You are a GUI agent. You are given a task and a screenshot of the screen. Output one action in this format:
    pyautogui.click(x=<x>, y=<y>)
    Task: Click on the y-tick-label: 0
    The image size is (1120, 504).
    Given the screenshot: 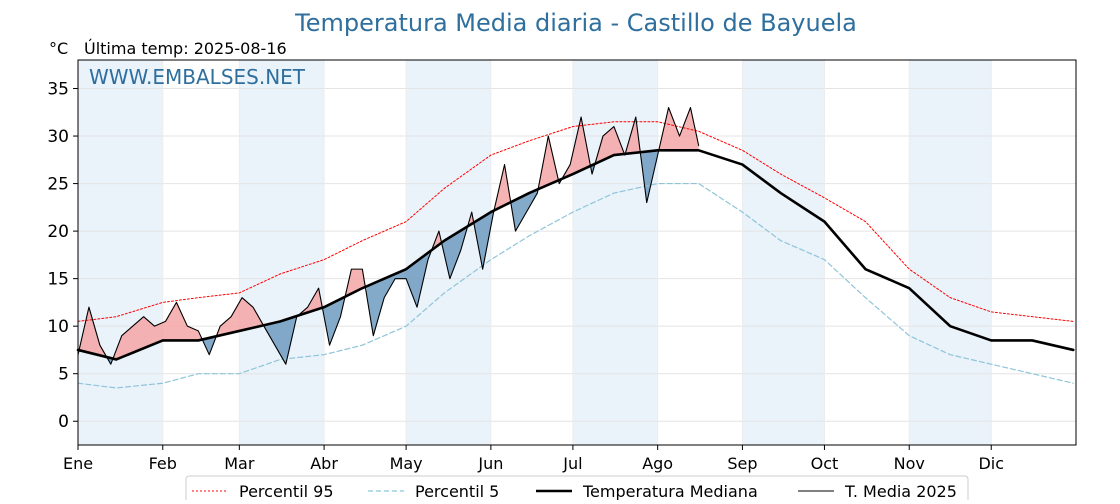 What is the action you would take?
    pyautogui.click(x=63, y=422)
    